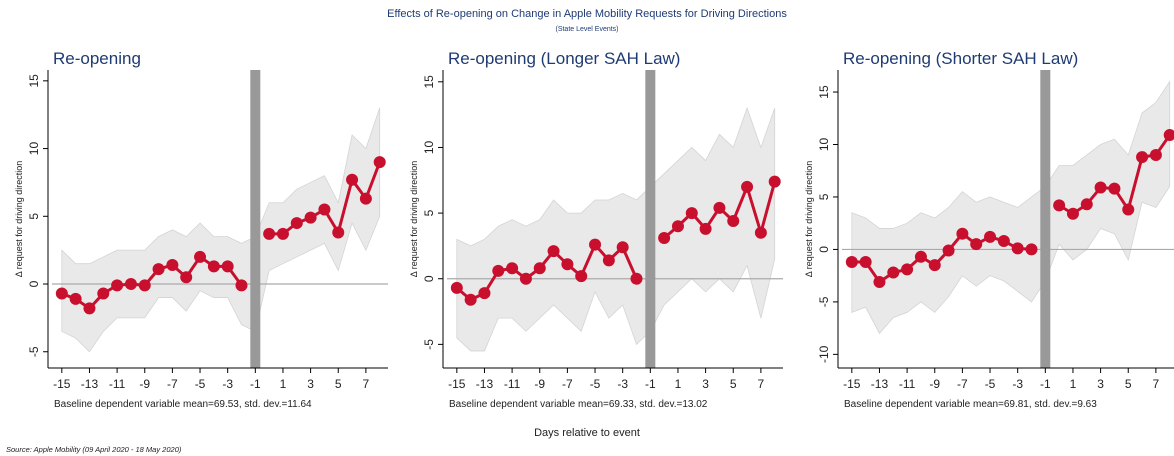 Image resolution: width=1174 pixels, height=456 pixels. Describe the element at coordinates (34, 149) in the screenshot. I see `y-tick-label: 10` at that location.